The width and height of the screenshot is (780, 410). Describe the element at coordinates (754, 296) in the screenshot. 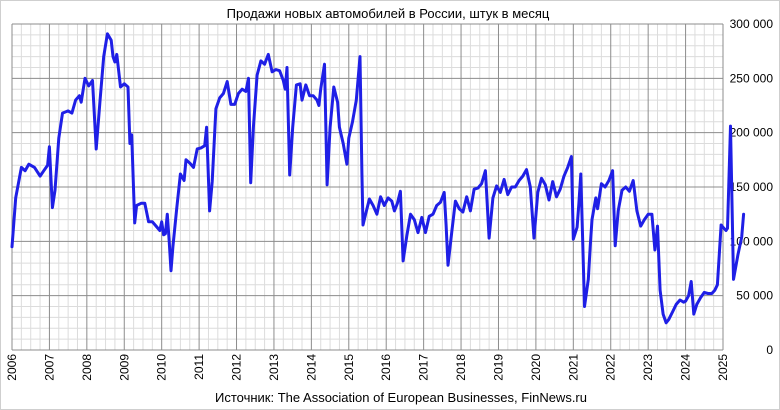

I see `y-tick-label: 50 000` at that location.